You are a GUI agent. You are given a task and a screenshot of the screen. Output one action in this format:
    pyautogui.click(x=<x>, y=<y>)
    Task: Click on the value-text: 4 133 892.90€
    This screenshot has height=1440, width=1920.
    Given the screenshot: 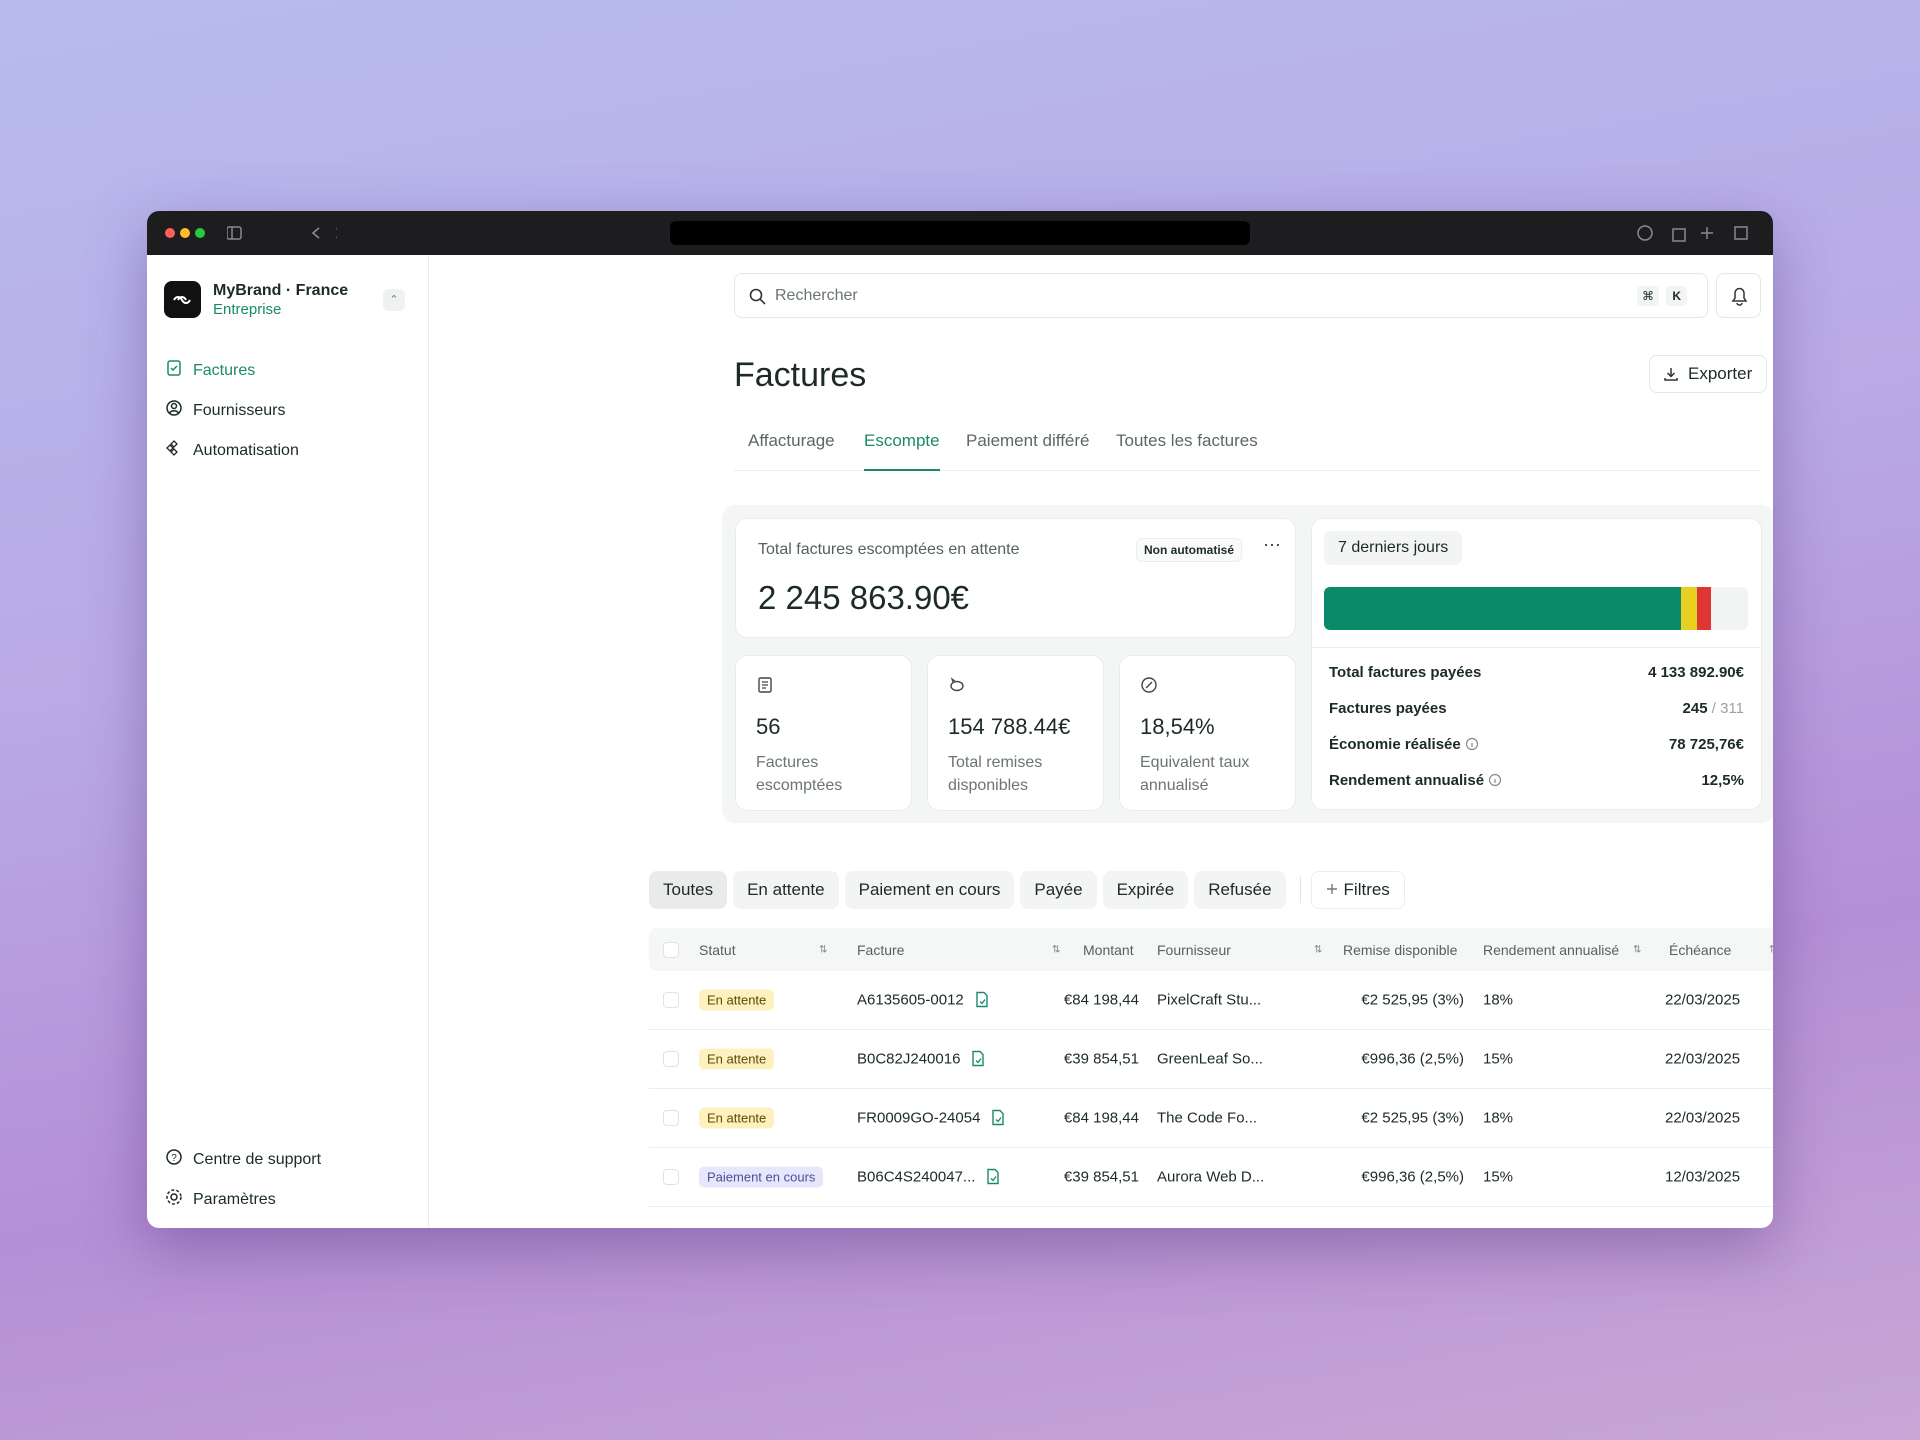 What is the action you would take?
    pyautogui.click(x=1696, y=672)
    